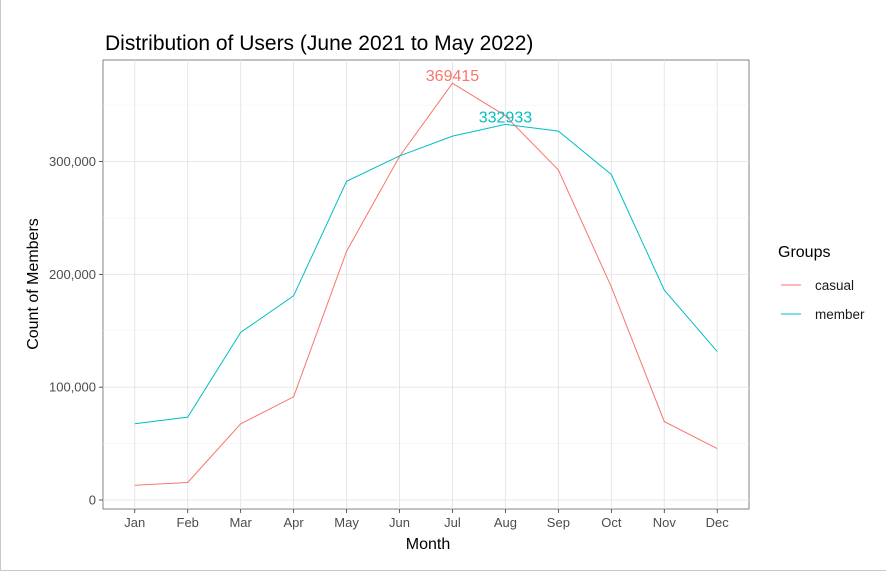  Describe the element at coordinates (428, 544) in the screenshot. I see `x-axis-title: Month` at that location.